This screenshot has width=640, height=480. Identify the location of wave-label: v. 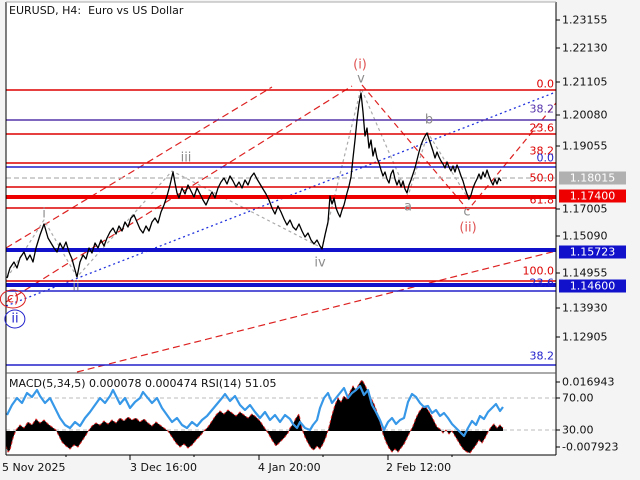
(361, 79).